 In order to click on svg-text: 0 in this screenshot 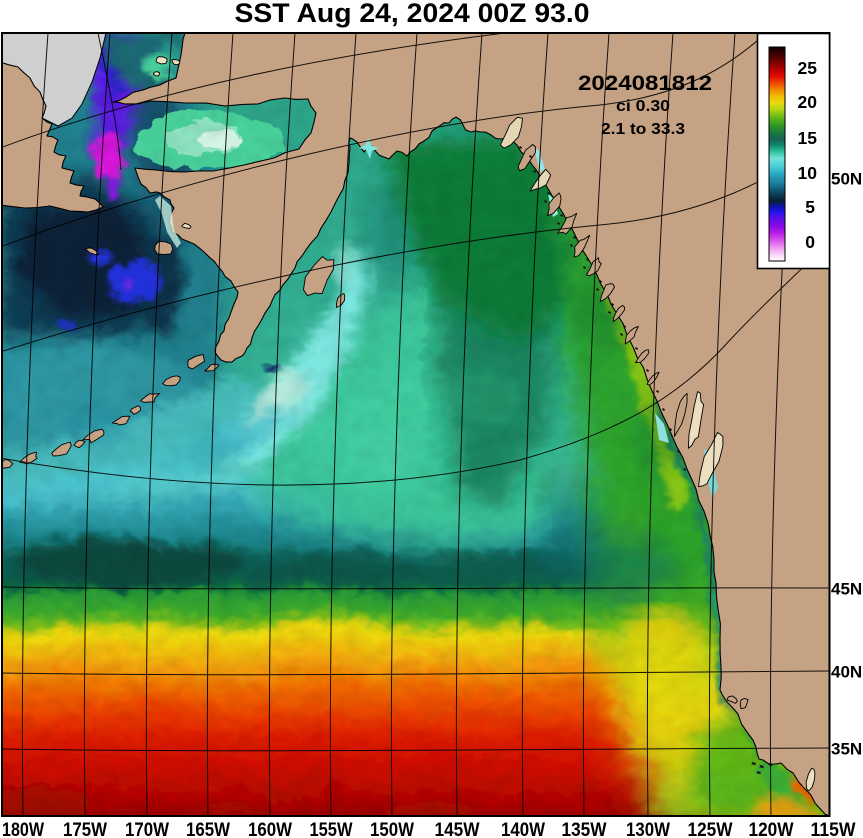, I will do `click(810, 242)`.